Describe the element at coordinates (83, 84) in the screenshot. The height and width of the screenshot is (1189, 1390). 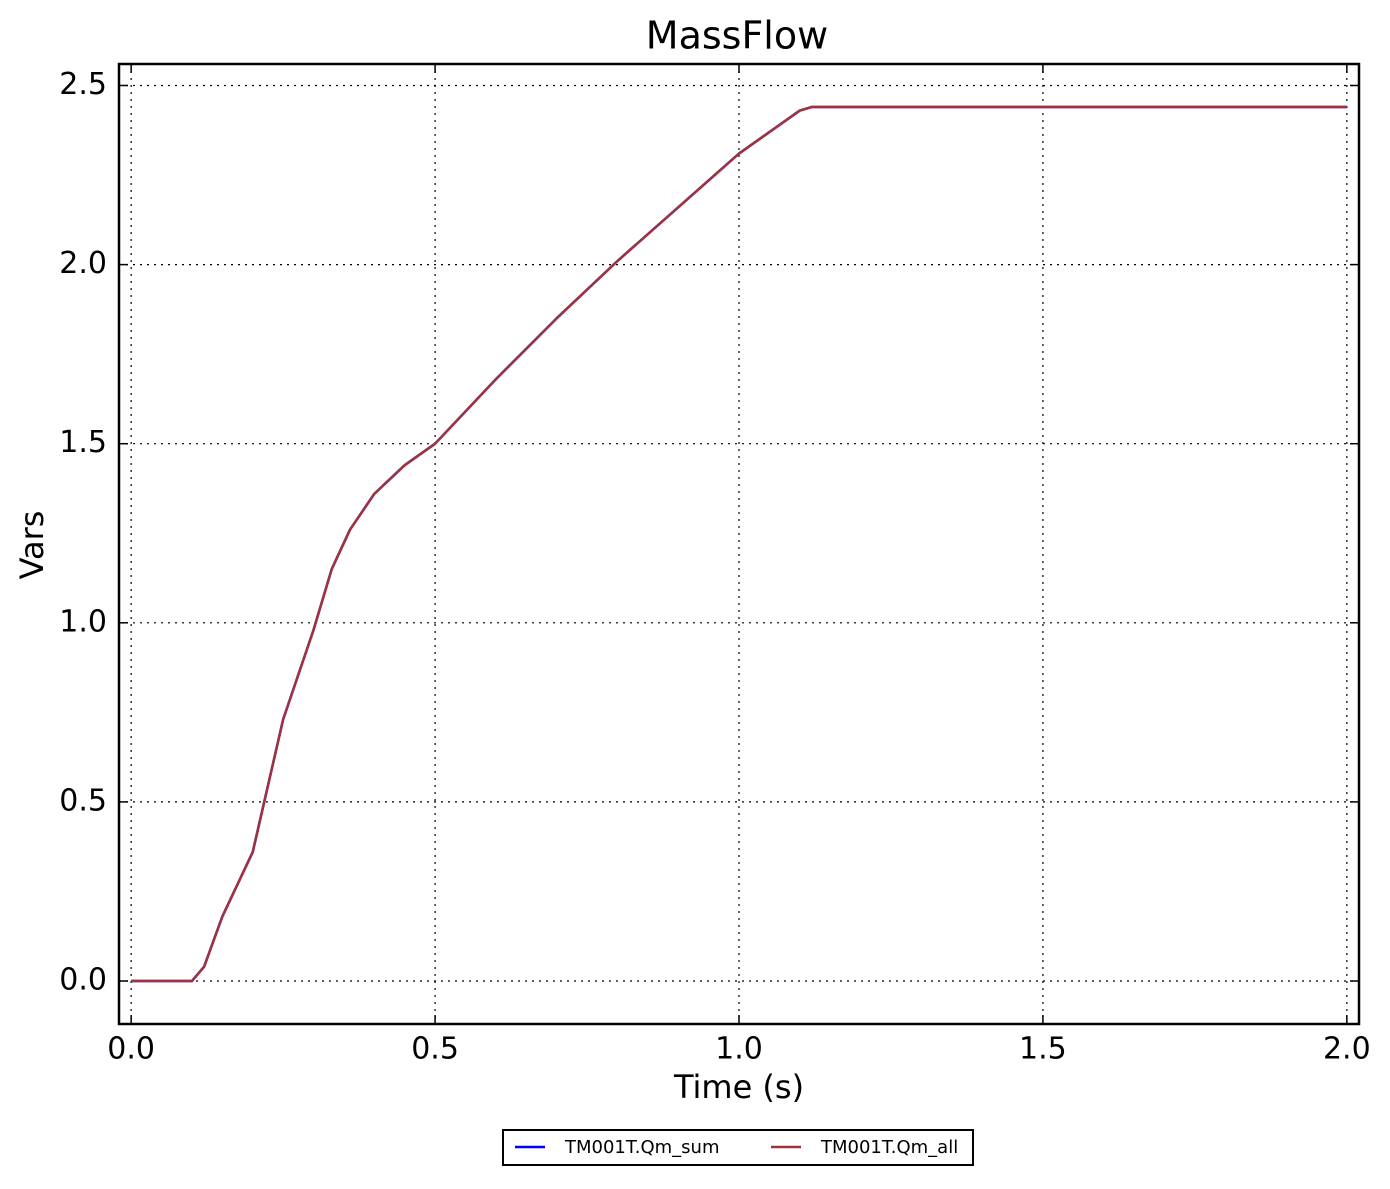
I see `y-tick-label: 2.5` at that location.